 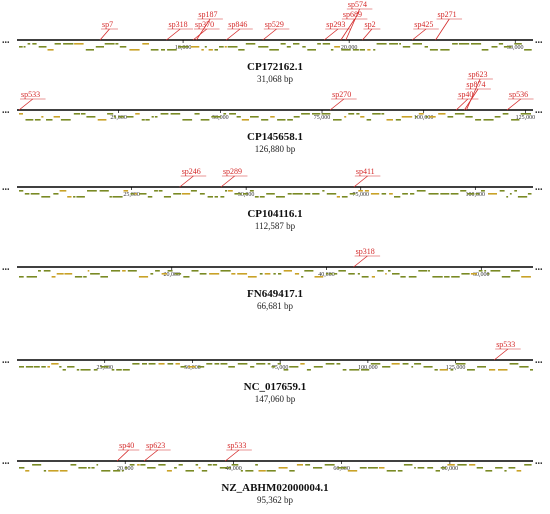 I want to click on spacer-label: sp370, so click(x=204, y=24).